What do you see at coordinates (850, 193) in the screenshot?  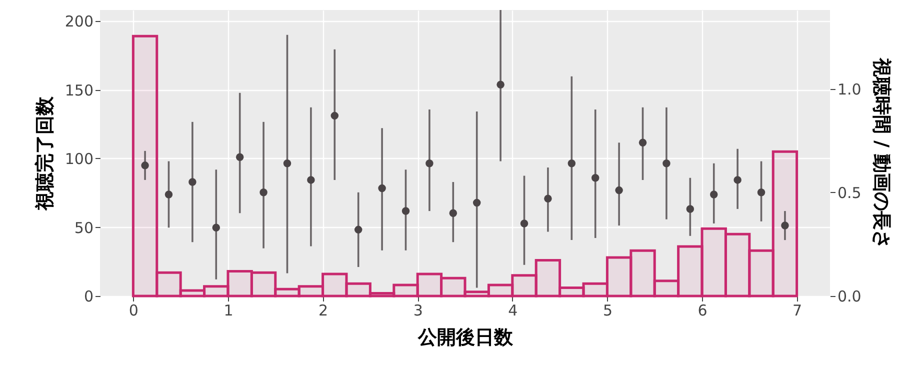 I see `y2-tick-label: 0.5` at bounding box center [850, 193].